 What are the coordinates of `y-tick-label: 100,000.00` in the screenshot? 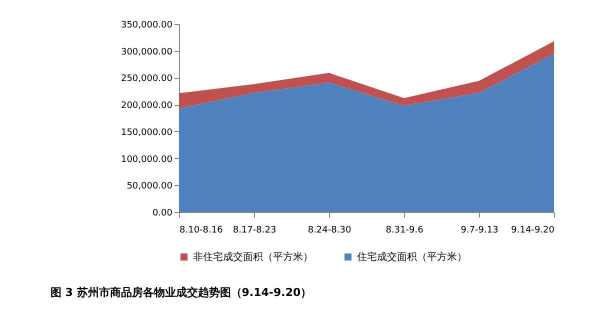 It's located at (146, 159).